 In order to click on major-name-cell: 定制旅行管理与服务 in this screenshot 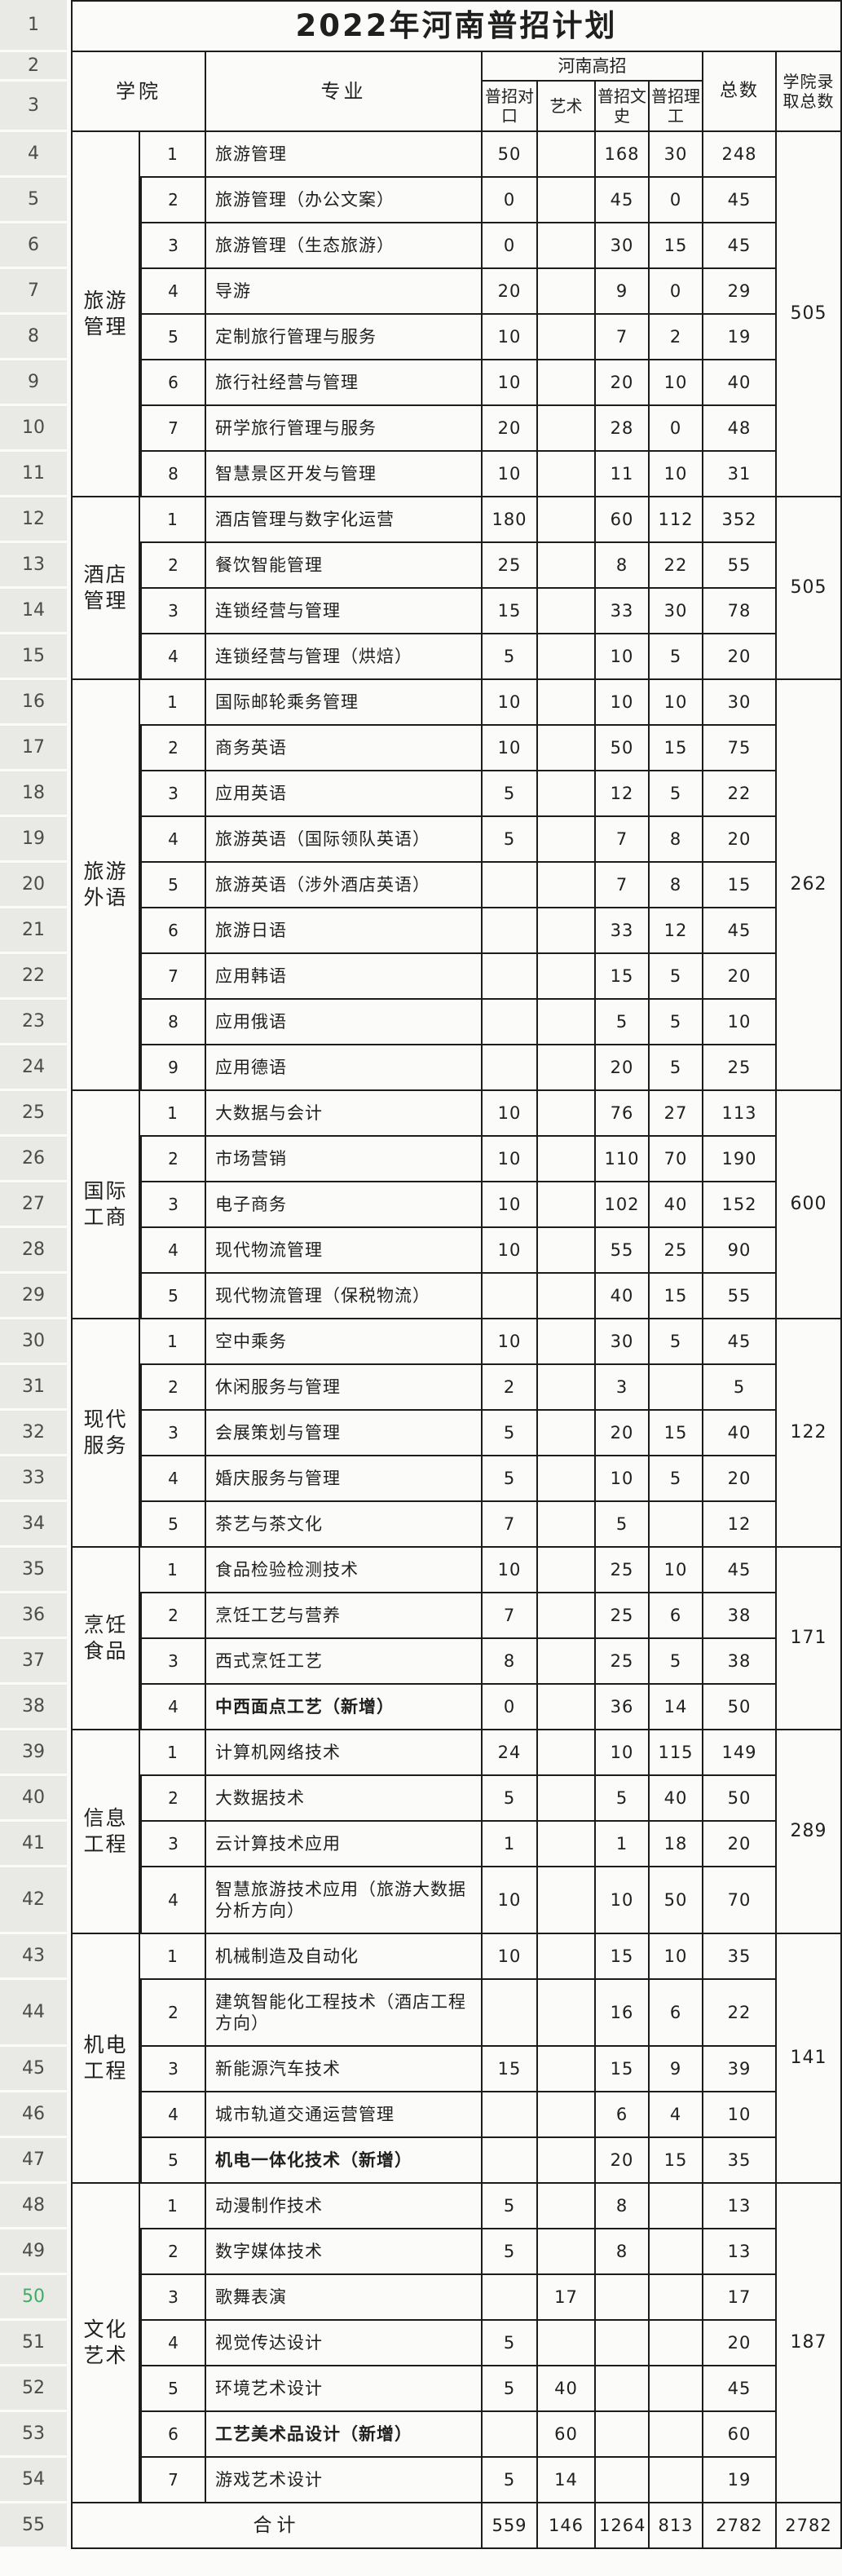, I will do `click(344, 337)`.